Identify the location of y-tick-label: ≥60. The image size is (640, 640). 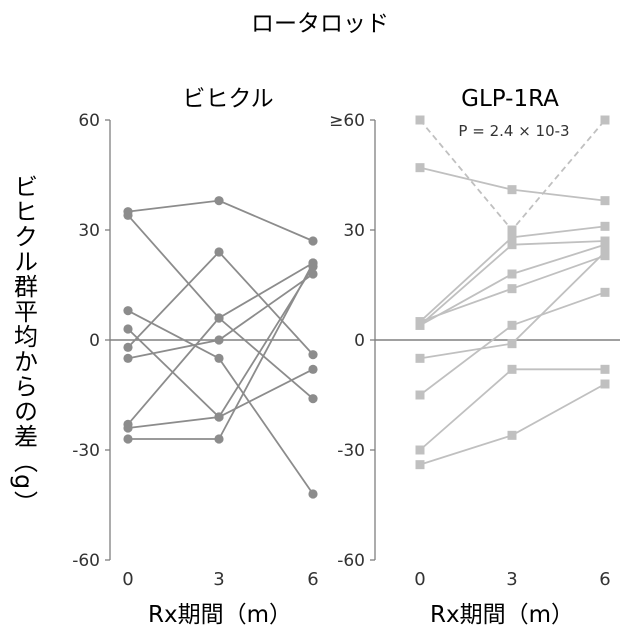
(347, 121).